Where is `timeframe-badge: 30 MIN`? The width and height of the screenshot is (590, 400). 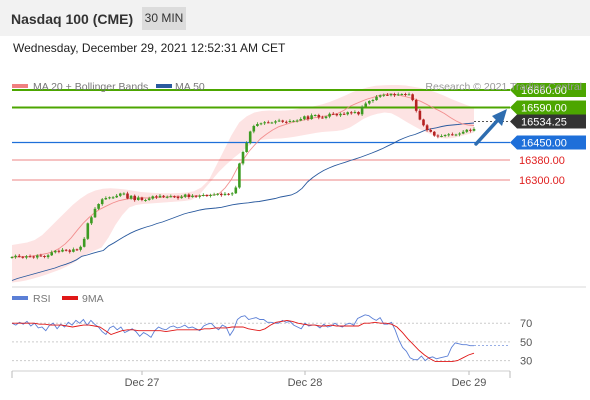 timeframe-badge: 30 MIN is located at coordinates (164, 18).